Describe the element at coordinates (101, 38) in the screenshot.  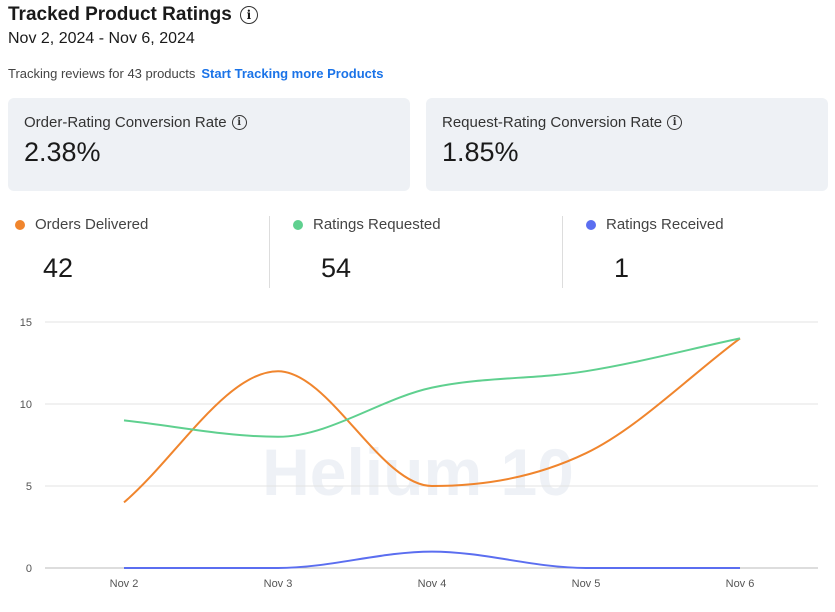
I see `date-range: Nov 2, 2024 - Nov 6, 2024` at that location.